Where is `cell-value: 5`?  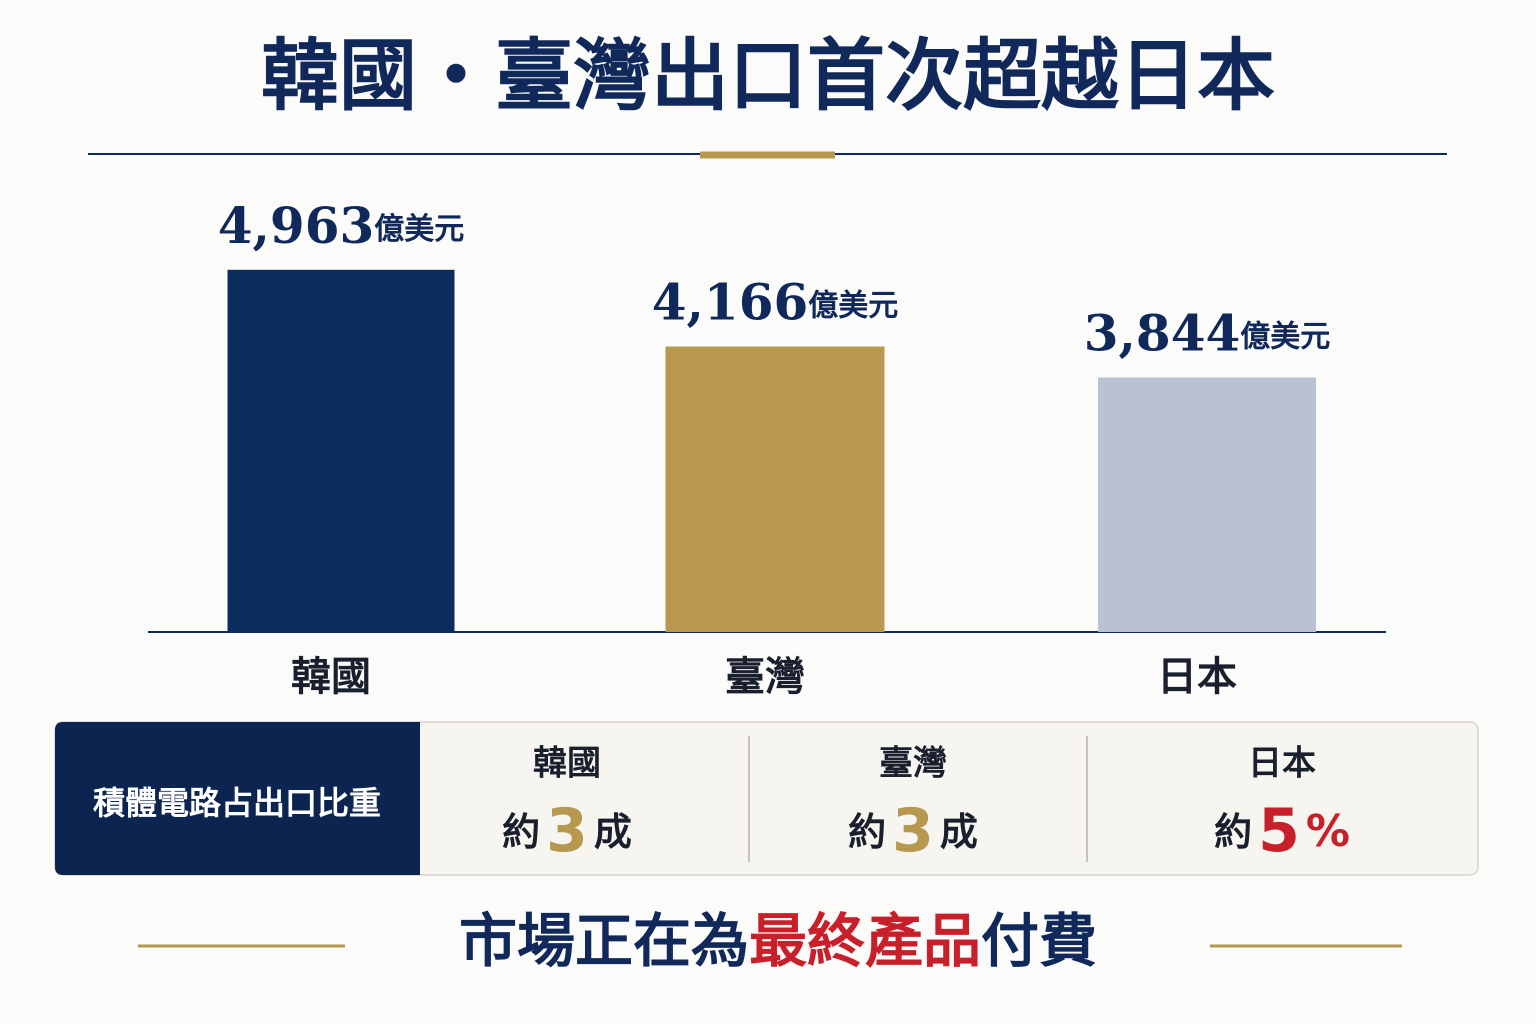
cell-value: 5 is located at coordinates (1279, 831).